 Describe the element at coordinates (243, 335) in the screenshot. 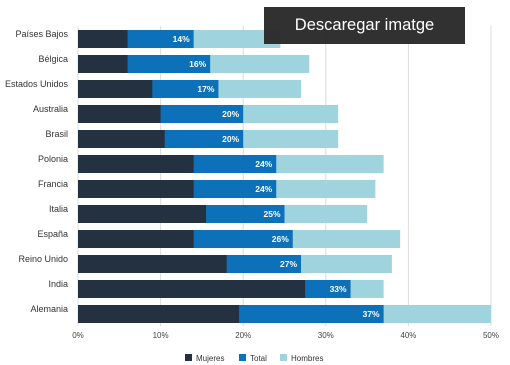

I see `x-tick-label: 20%` at that location.